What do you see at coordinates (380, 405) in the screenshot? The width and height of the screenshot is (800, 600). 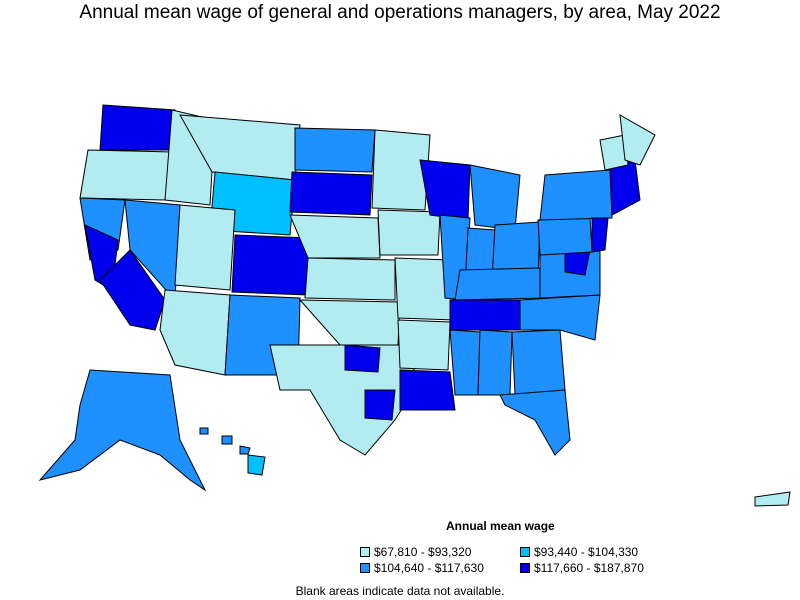 I see `region-texas-houston` at bounding box center [380, 405].